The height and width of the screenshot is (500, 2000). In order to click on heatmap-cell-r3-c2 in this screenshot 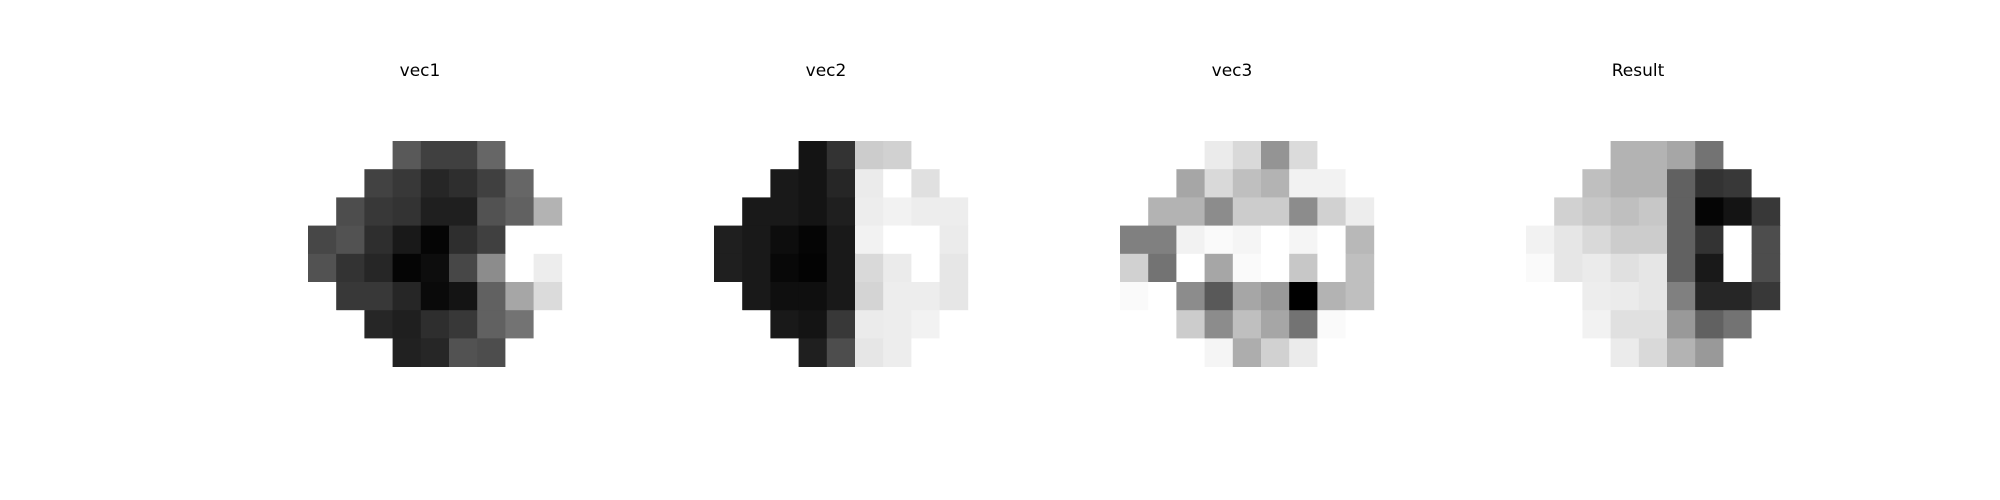, I will do `click(378, 240)`.